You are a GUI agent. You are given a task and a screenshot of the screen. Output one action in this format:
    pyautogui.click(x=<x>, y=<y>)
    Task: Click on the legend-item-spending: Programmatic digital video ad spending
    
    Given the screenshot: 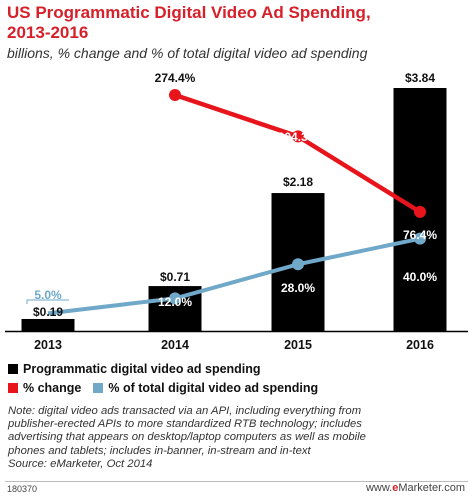 What is the action you would take?
    pyautogui.click(x=134, y=369)
    